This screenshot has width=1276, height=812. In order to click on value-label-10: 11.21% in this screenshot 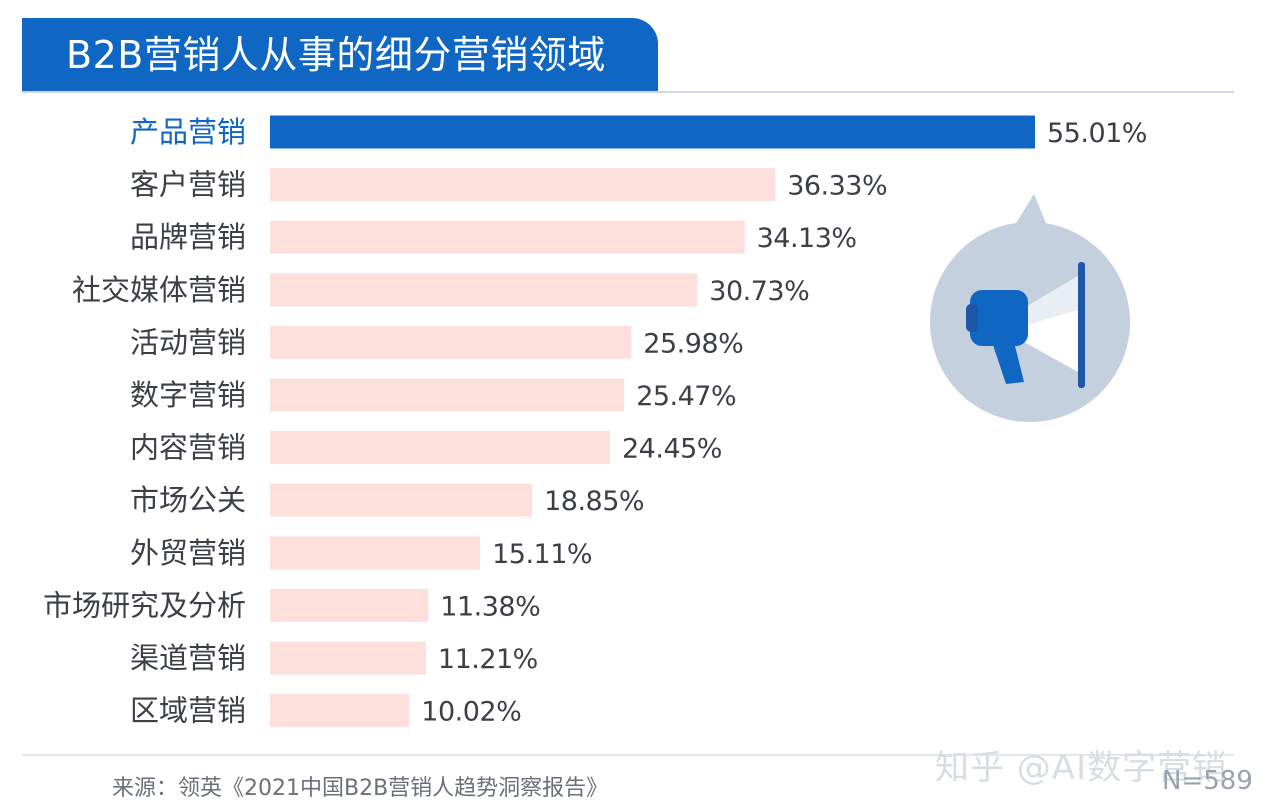, I will do `click(488, 659)`.